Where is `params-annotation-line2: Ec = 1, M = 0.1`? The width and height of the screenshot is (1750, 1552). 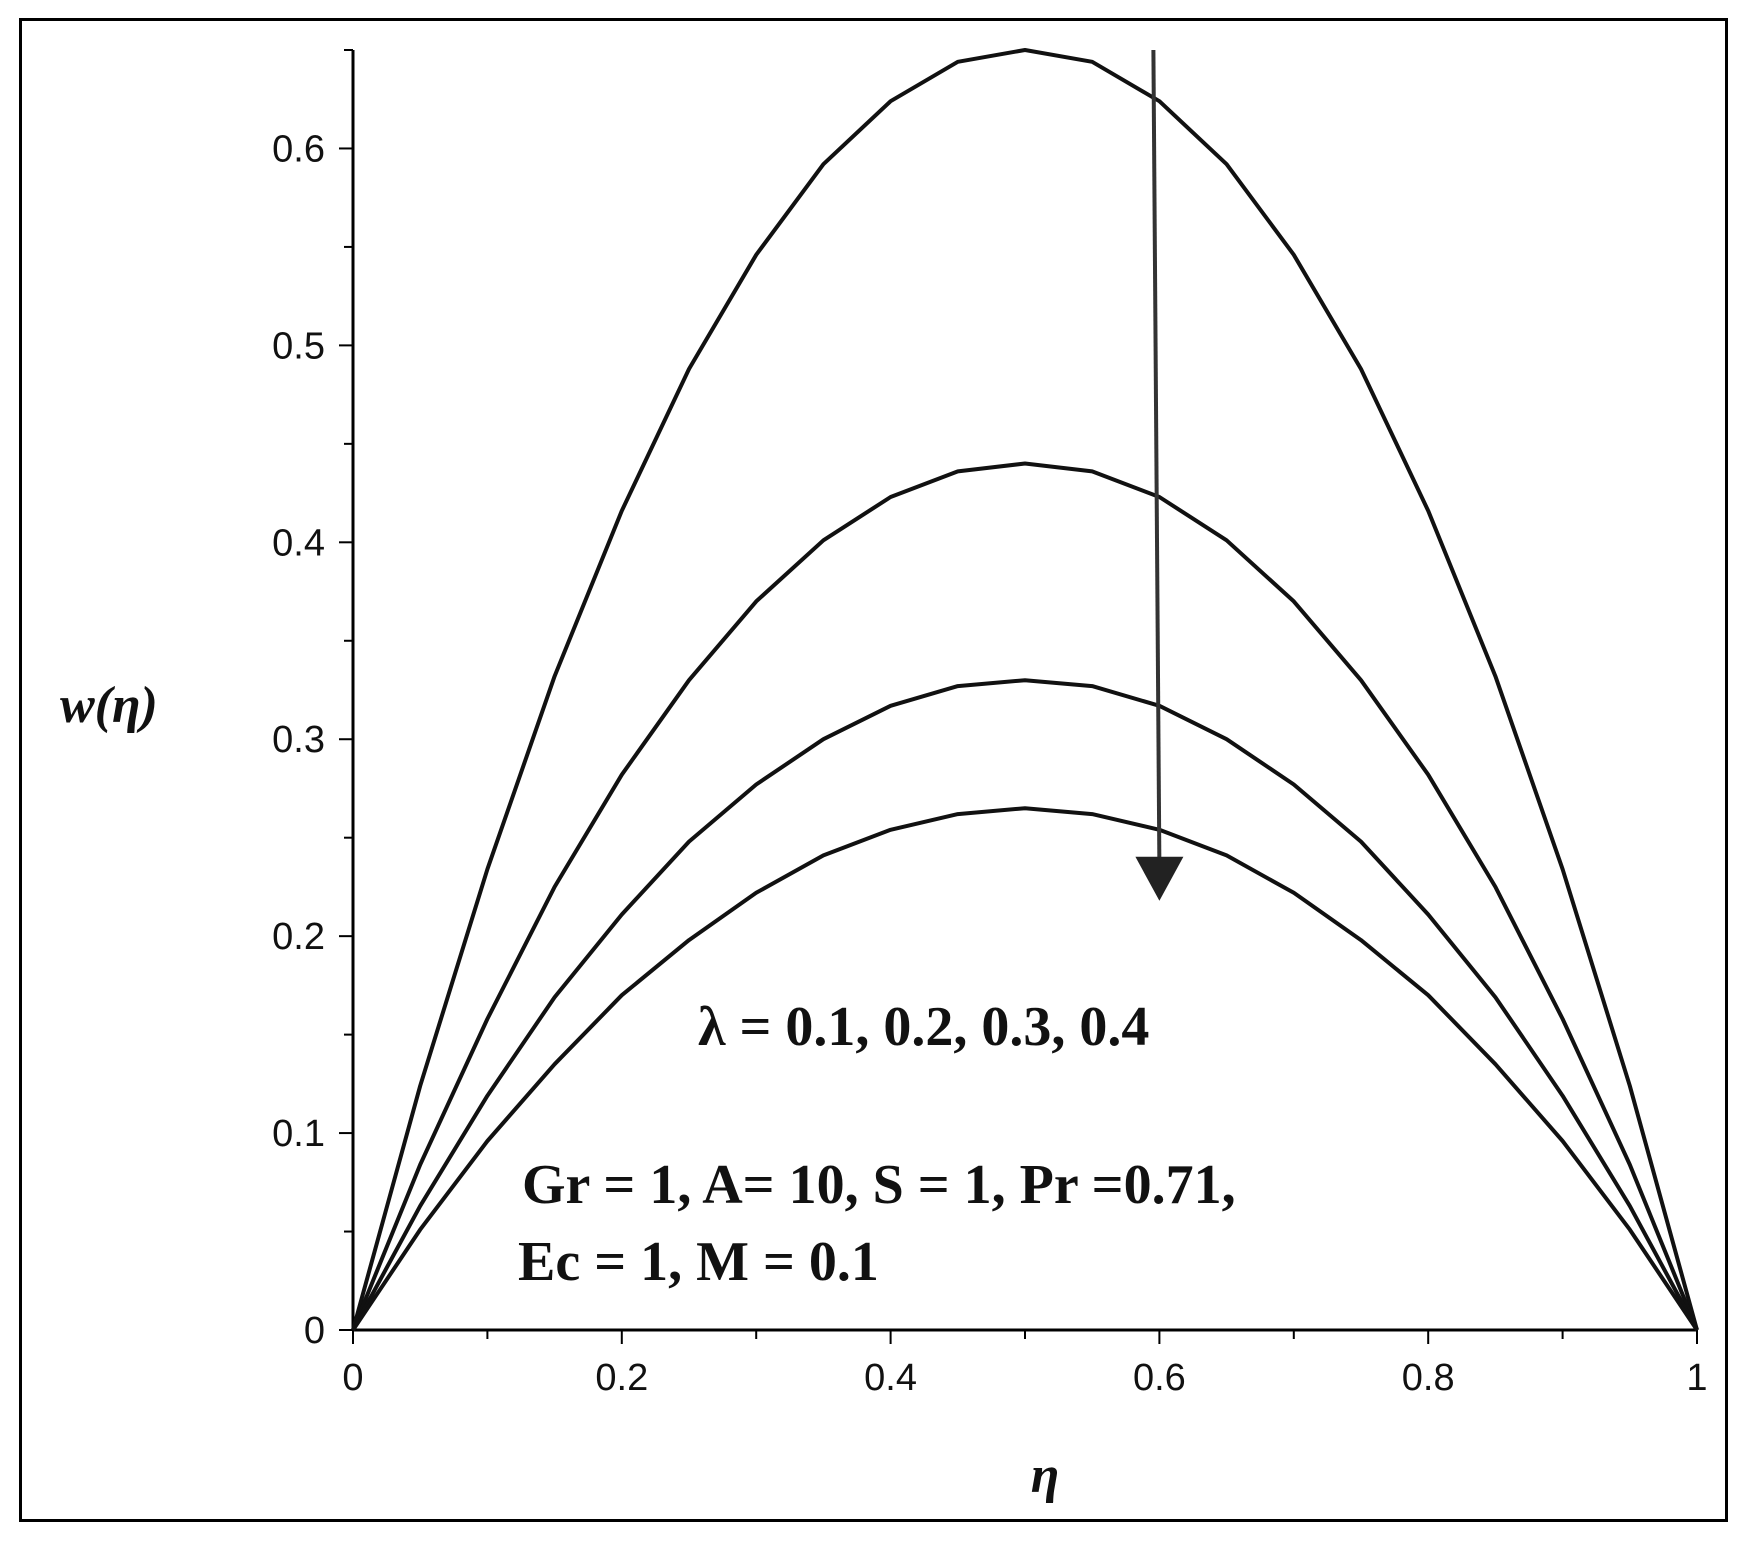
params-annotation-line2: Ec = 1, M = 0.1 is located at coordinates (698, 1262).